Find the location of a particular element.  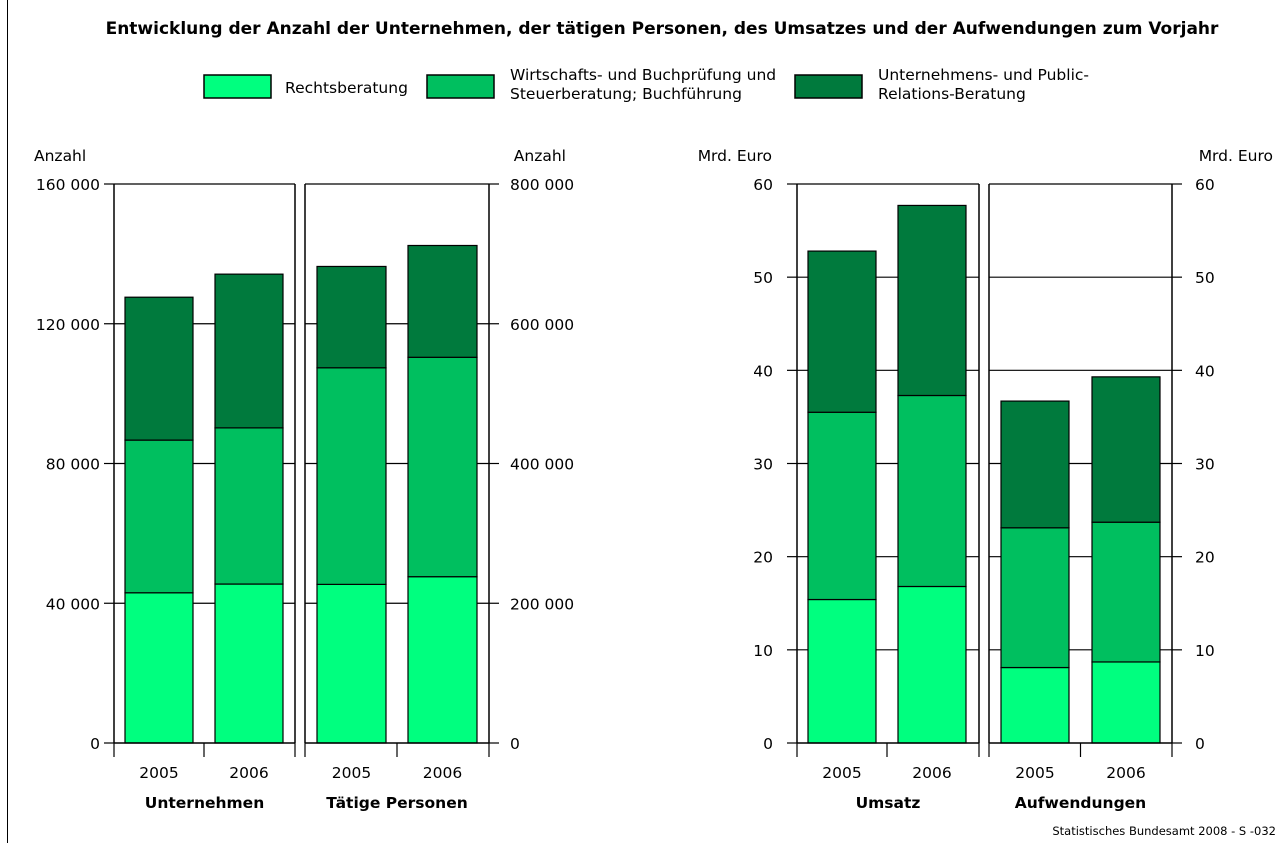

bar-tätige-personen-2006-series-1 is located at coordinates (442, 467).